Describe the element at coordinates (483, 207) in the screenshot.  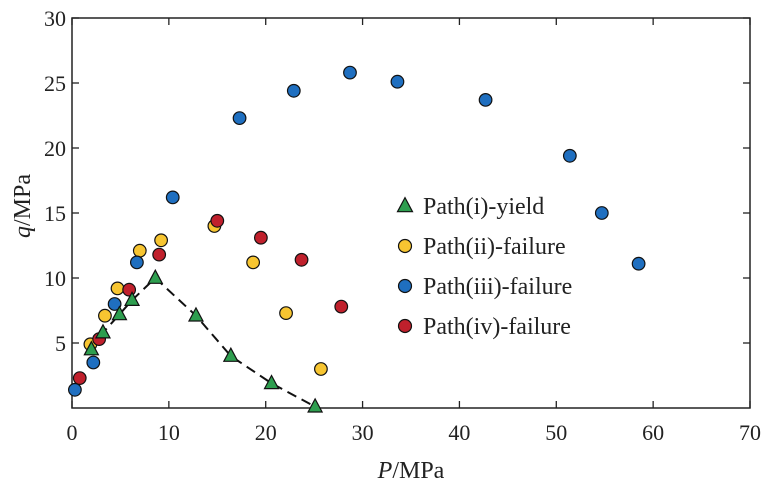
I see `legend-label: Path(i)-yield` at that location.